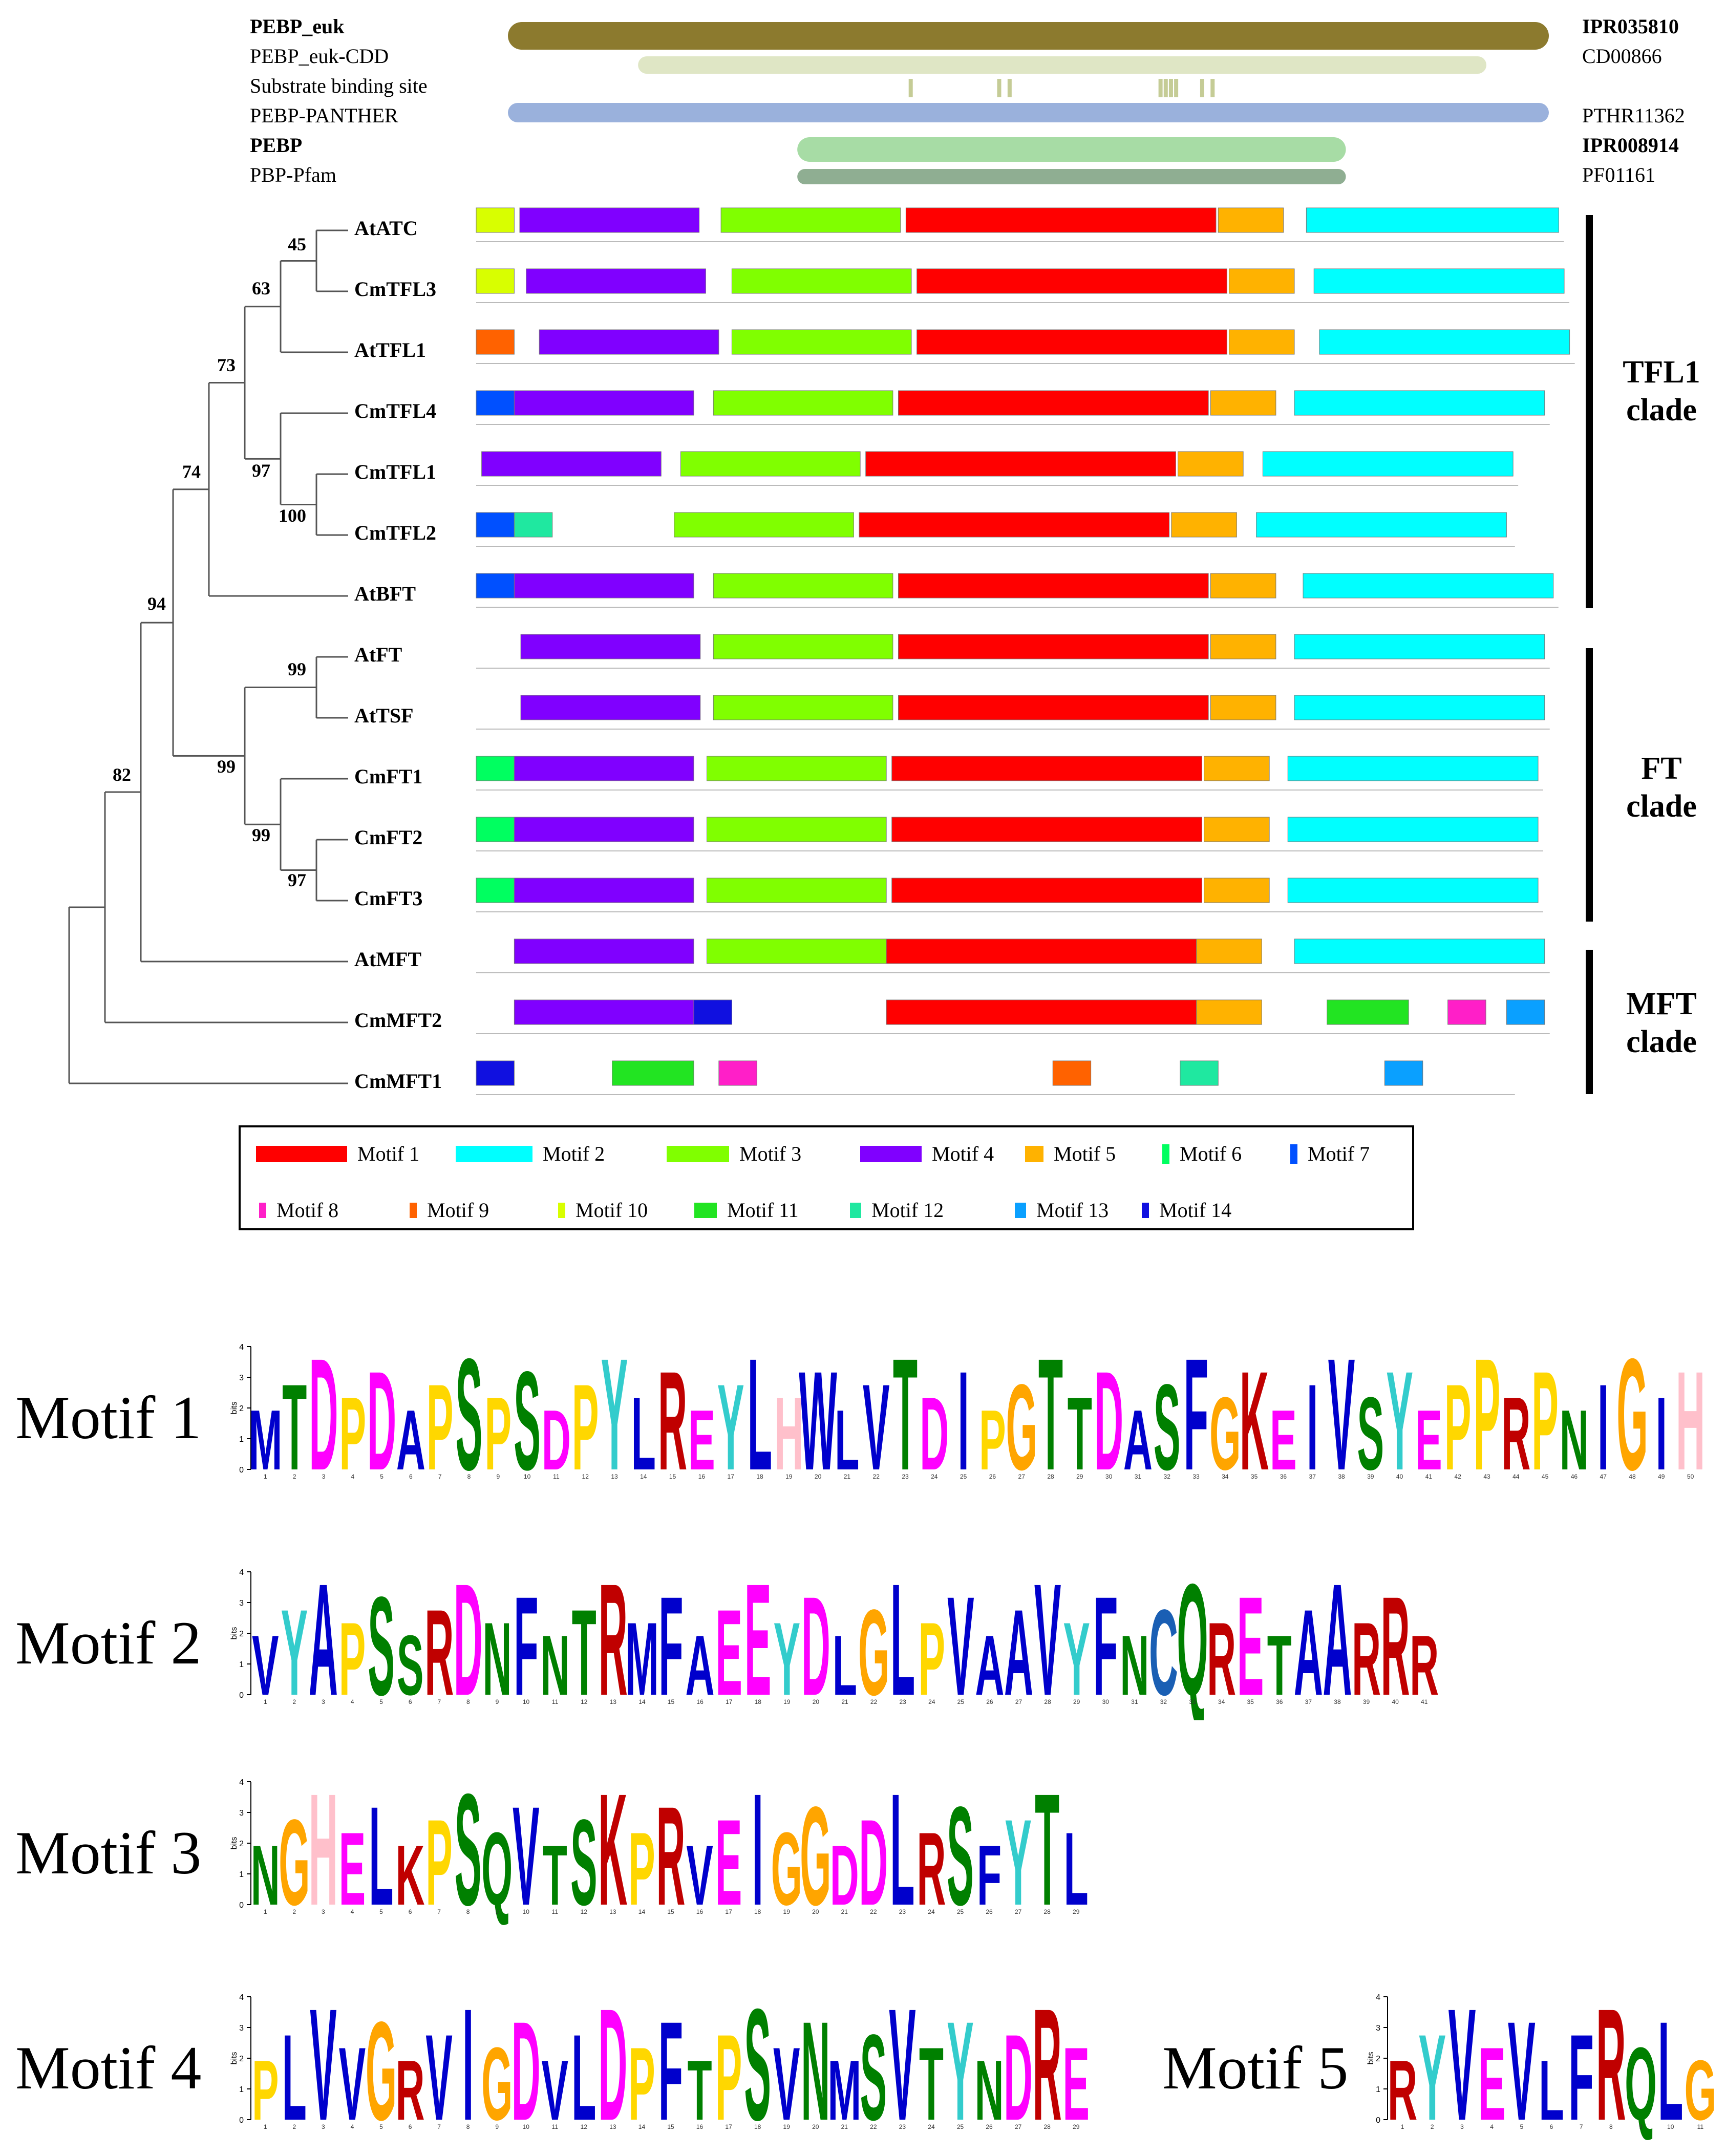 The width and height of the screenshot is (1726, 2156). What do you see at coordinates (1163, 1652) in the screenshot?
I see `logo-letter: C` at bounding box center [1163, 1652].